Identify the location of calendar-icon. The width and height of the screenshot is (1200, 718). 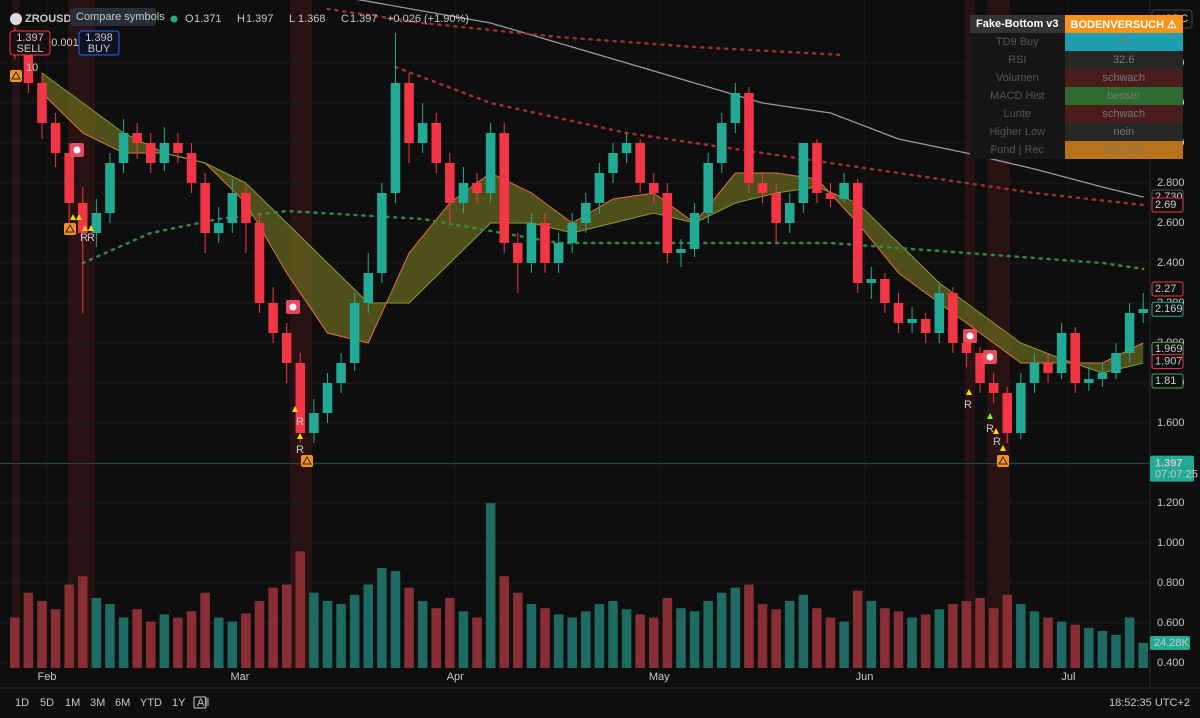
(200, 702).